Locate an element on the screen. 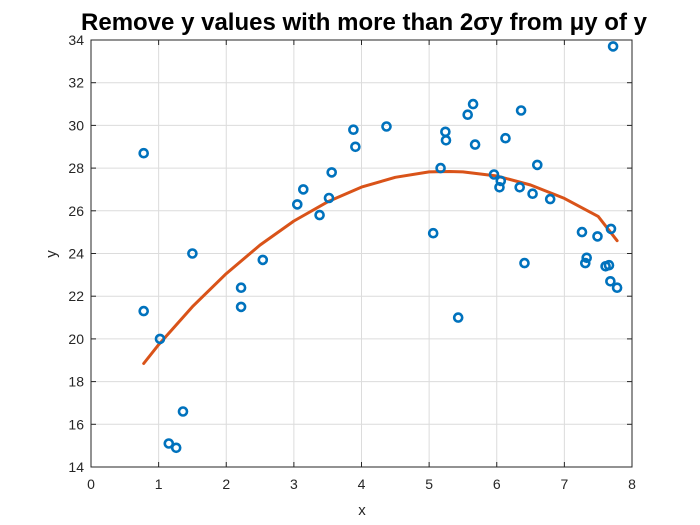 This screenshot has height=525, width=700. y-tick-label: 30 is located at coordinates (76, 125).